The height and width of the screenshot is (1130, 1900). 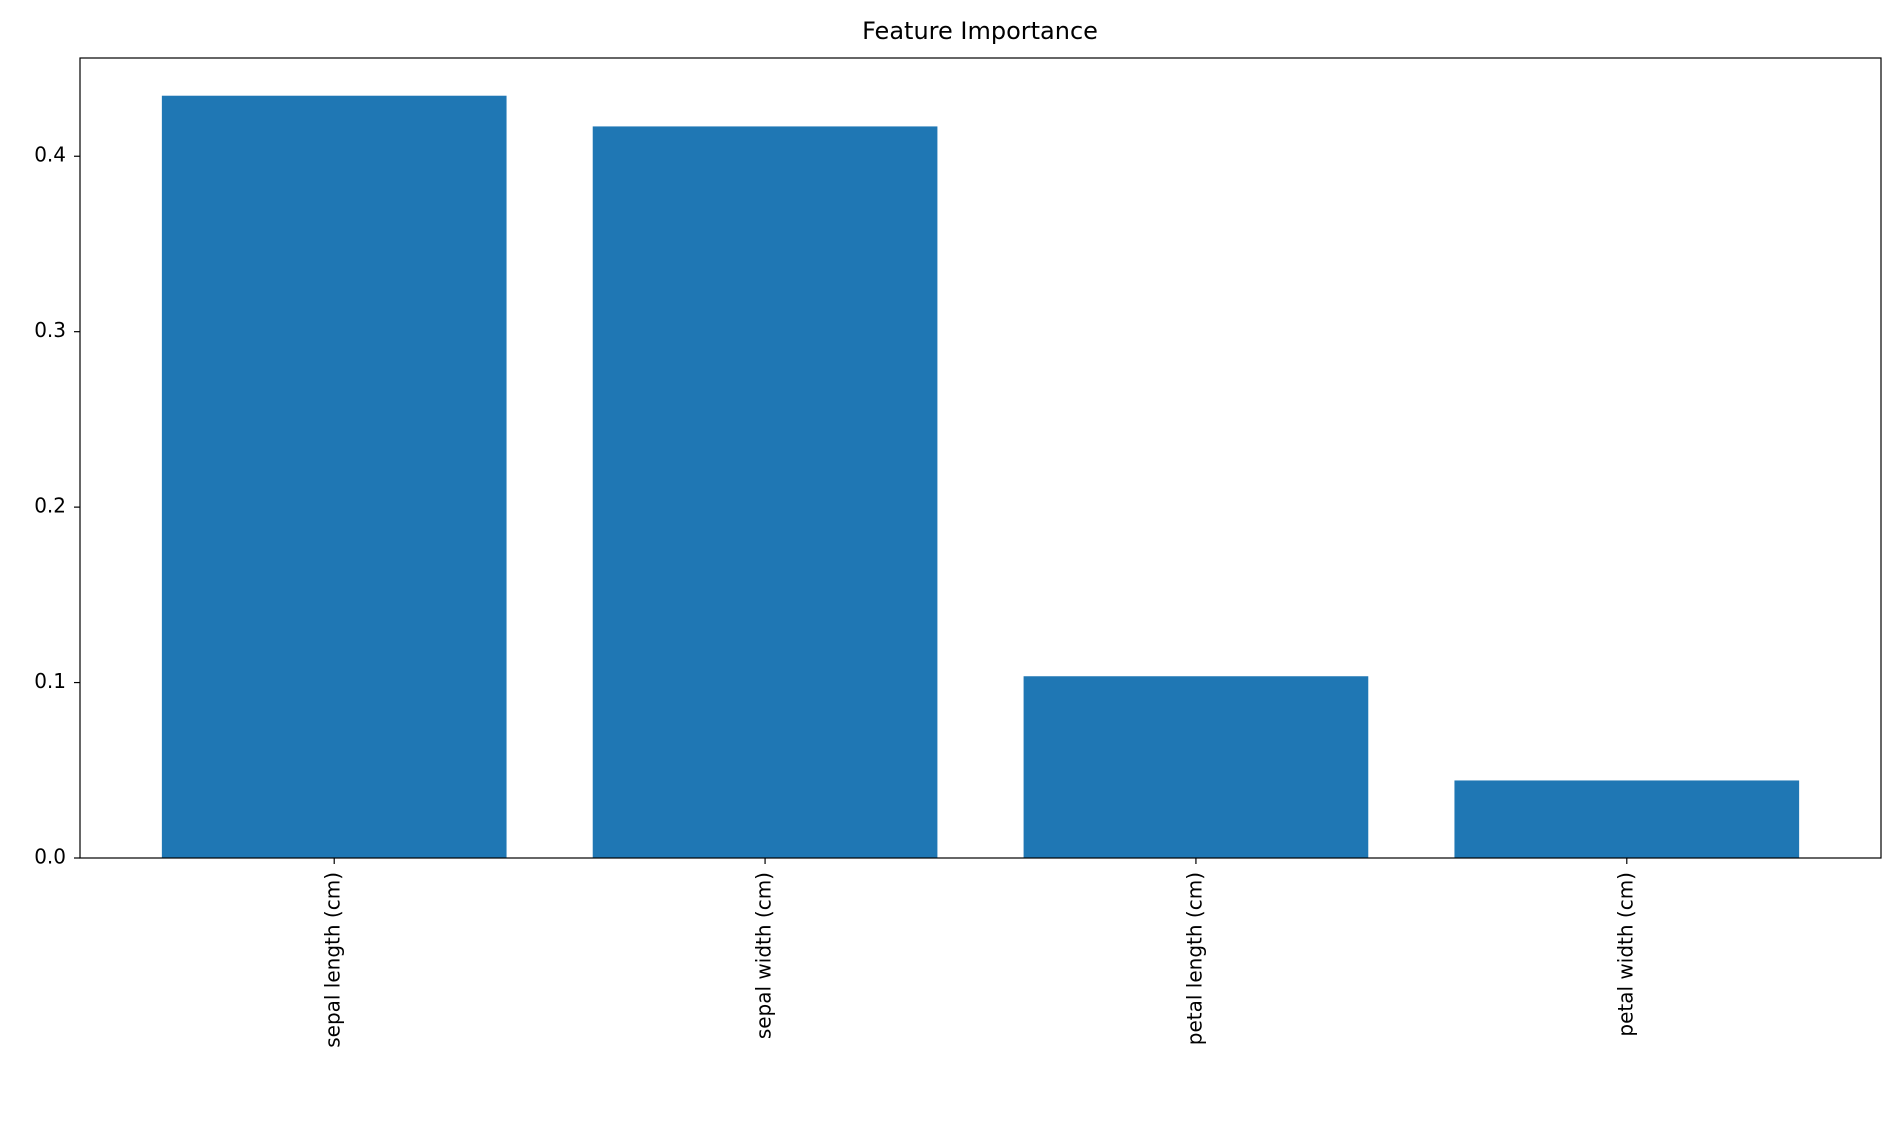 I want to click on y-tick-label: 0.4, so click(x=50, y=155).